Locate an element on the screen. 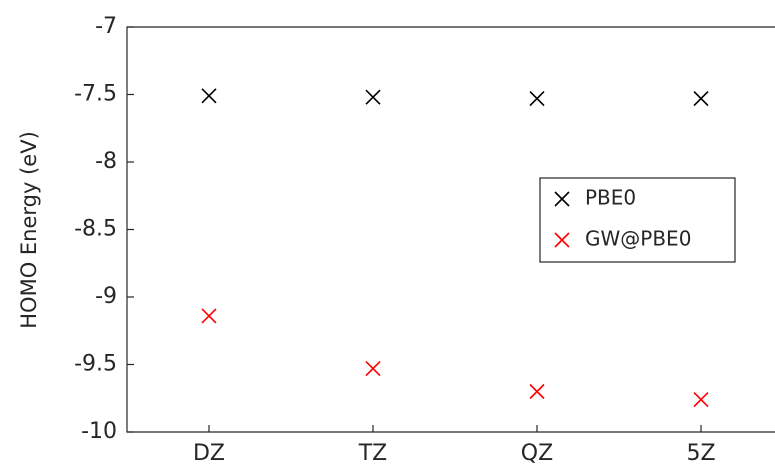  x-tick-label: DZ is located at coordinates (209, 453).